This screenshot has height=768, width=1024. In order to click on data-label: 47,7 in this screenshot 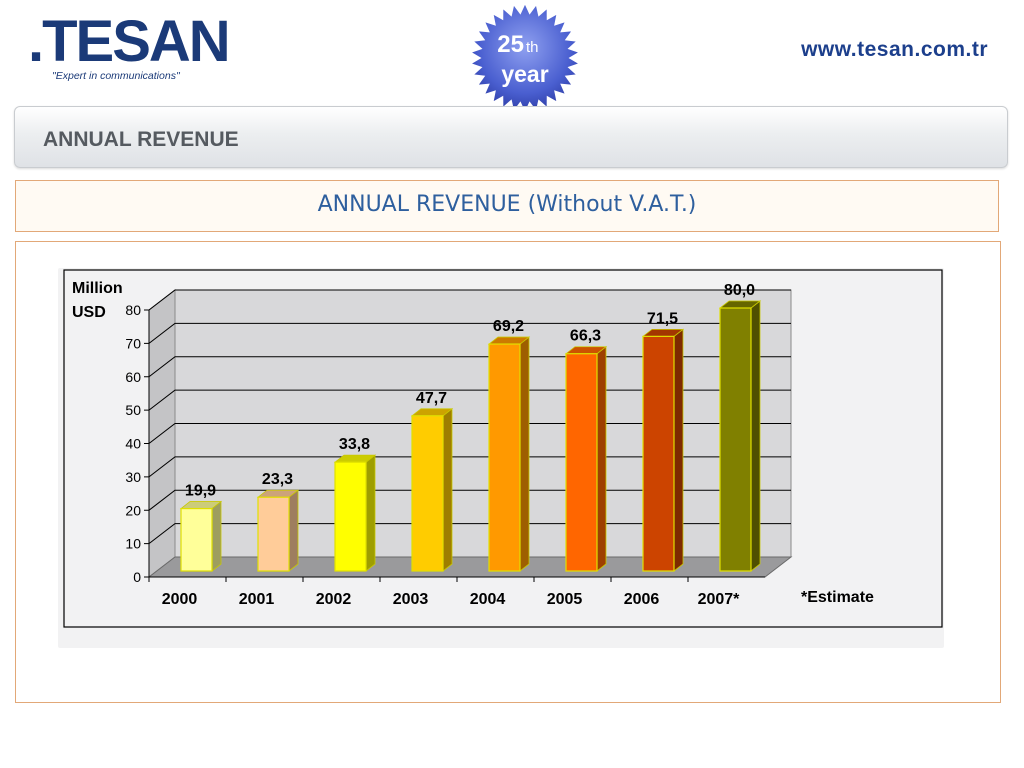, I will do `click(431, 398)`.